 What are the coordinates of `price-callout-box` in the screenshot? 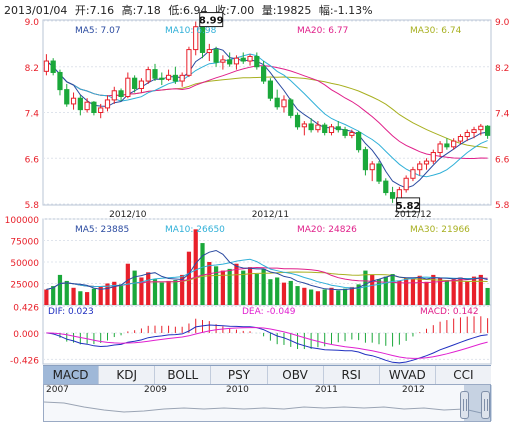 It's located at (408, 205).